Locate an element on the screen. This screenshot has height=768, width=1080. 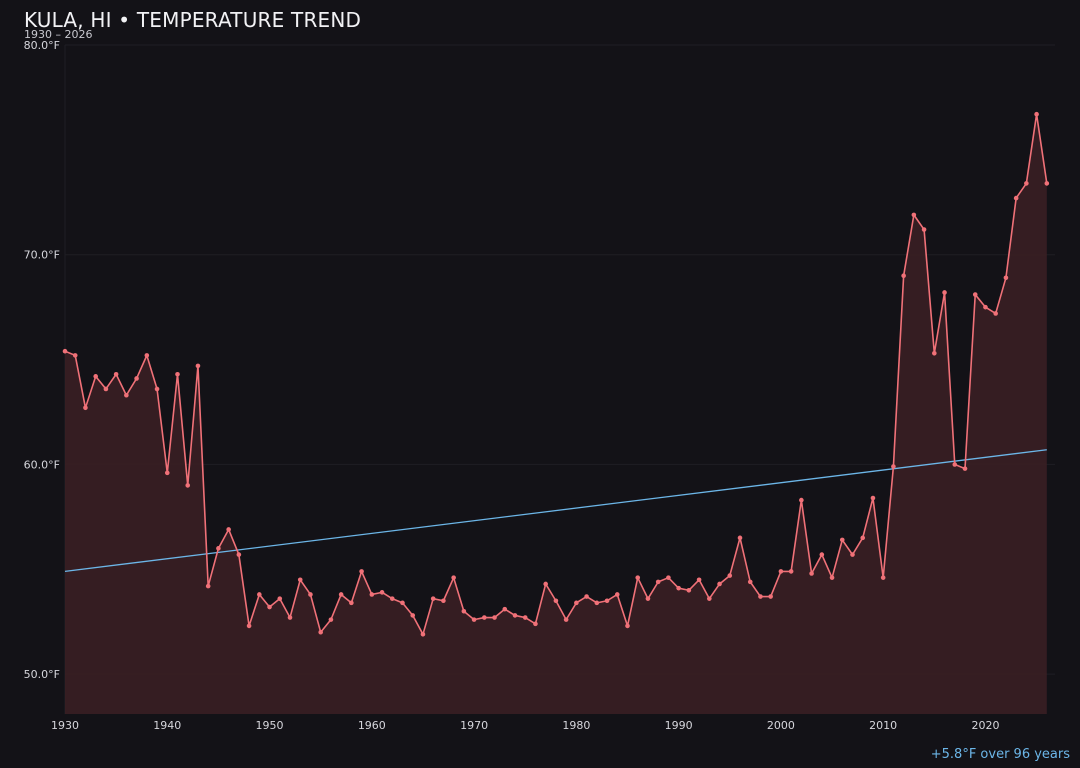
x-tick-label: 1950 is located at coordinates (270, 725).